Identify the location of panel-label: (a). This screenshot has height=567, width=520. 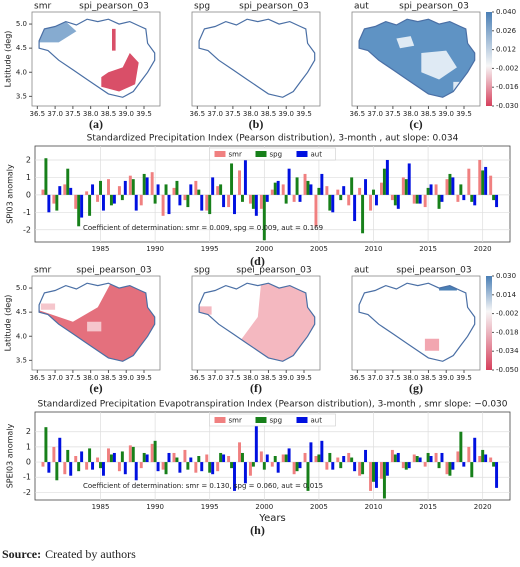
(96, 124).